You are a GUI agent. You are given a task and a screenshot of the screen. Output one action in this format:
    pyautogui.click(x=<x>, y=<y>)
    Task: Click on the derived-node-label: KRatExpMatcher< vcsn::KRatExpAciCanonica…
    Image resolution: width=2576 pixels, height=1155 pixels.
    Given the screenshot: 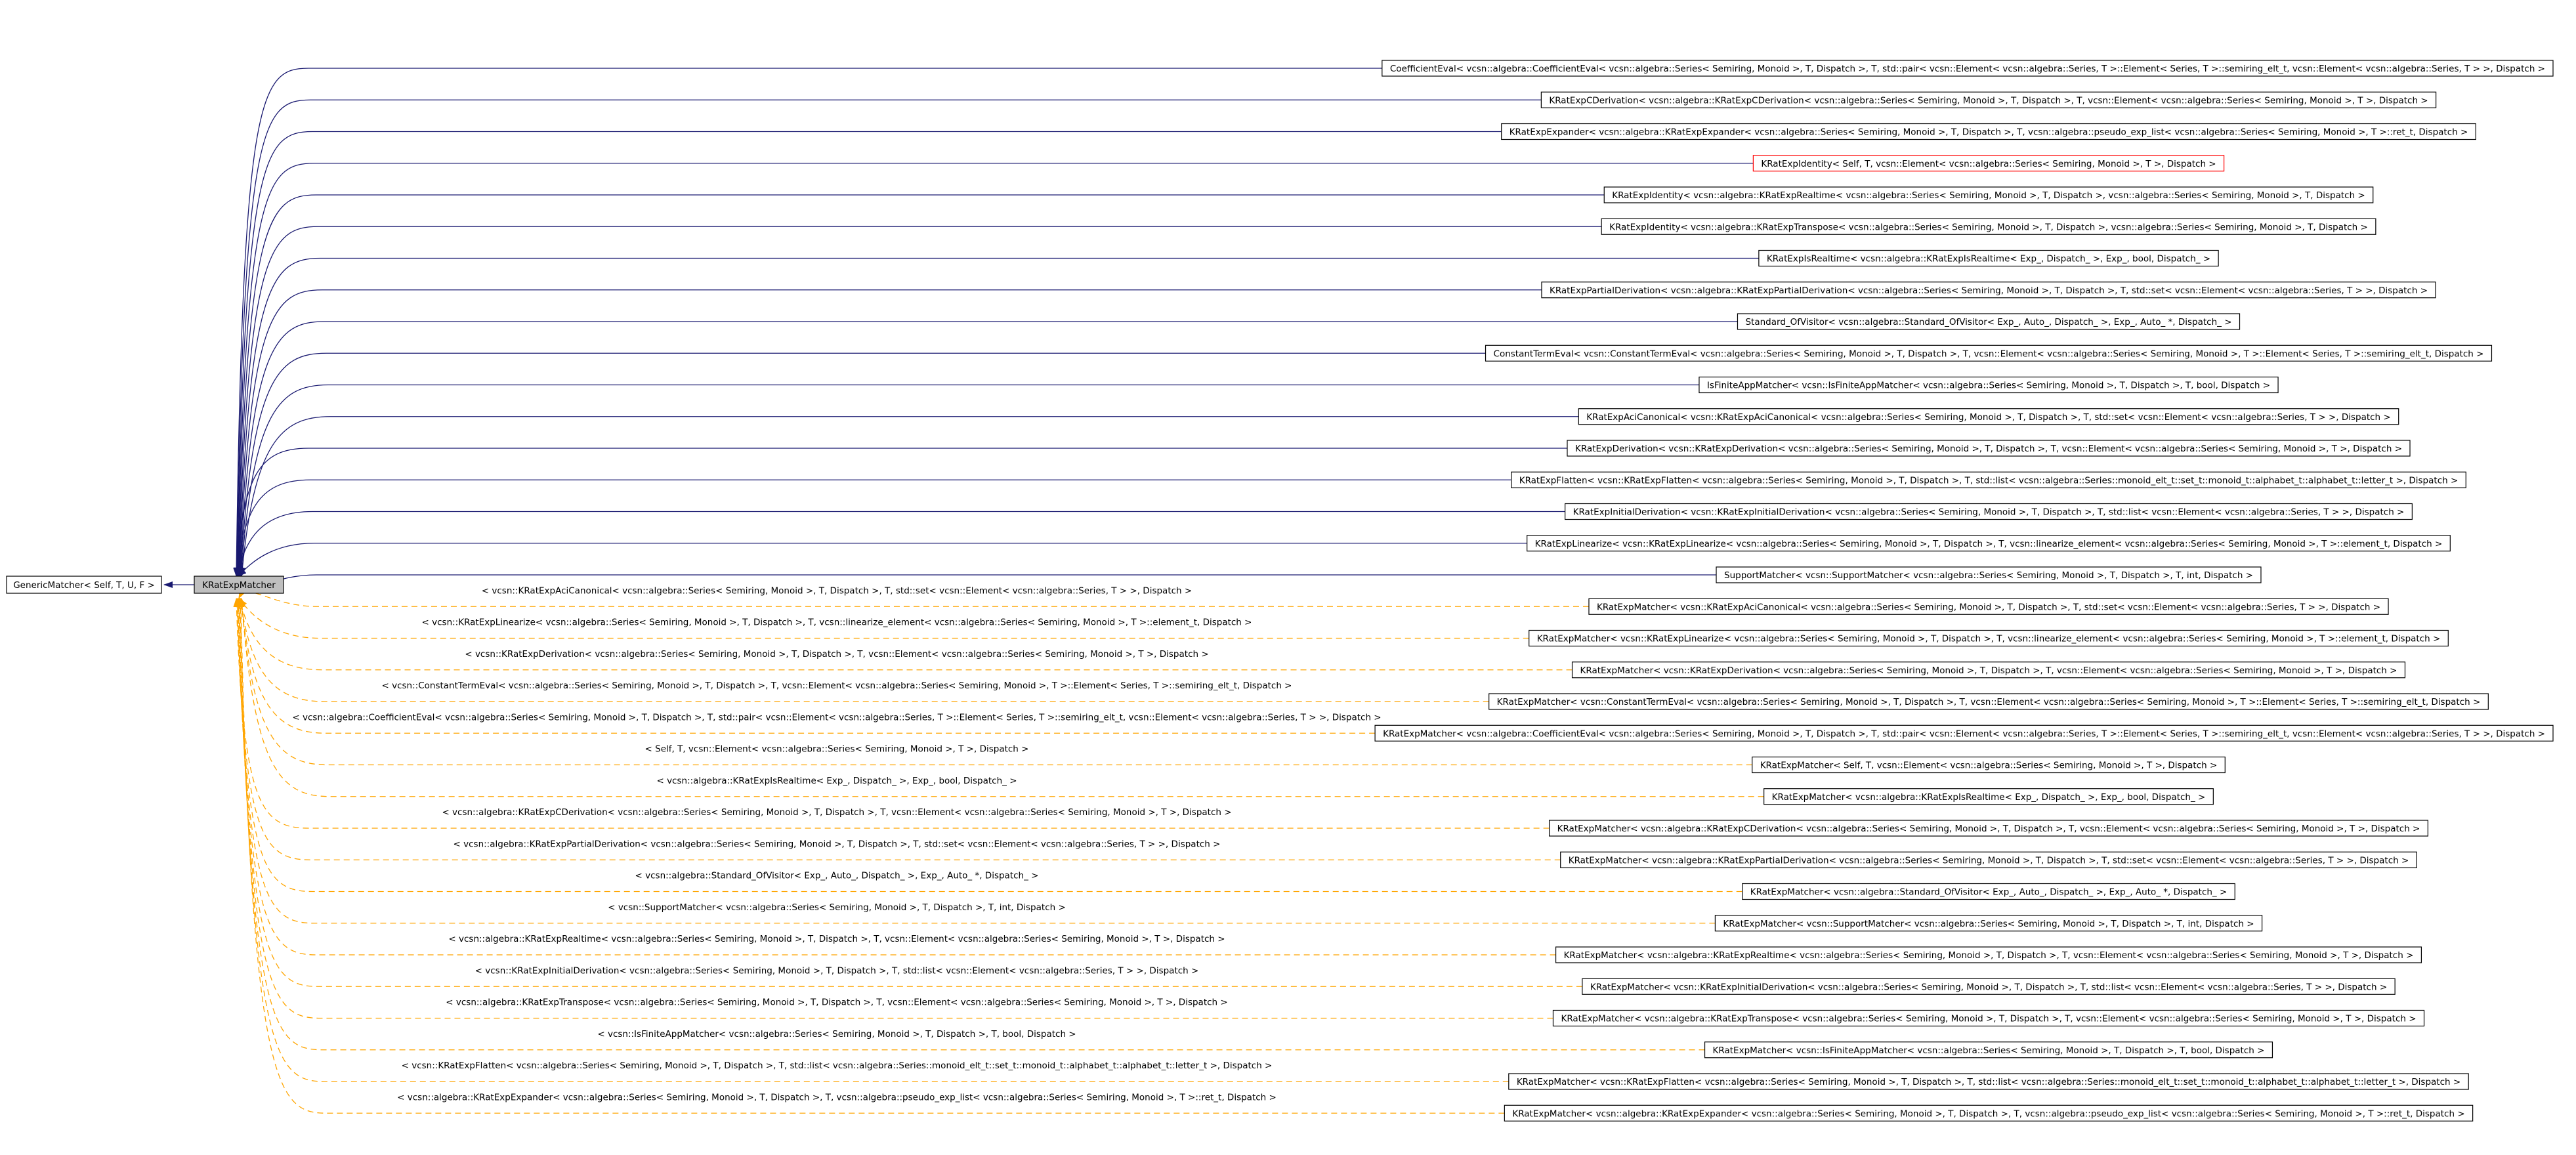 What is the action you would take?
    pyautogui.click(x=1988, y=607)
    